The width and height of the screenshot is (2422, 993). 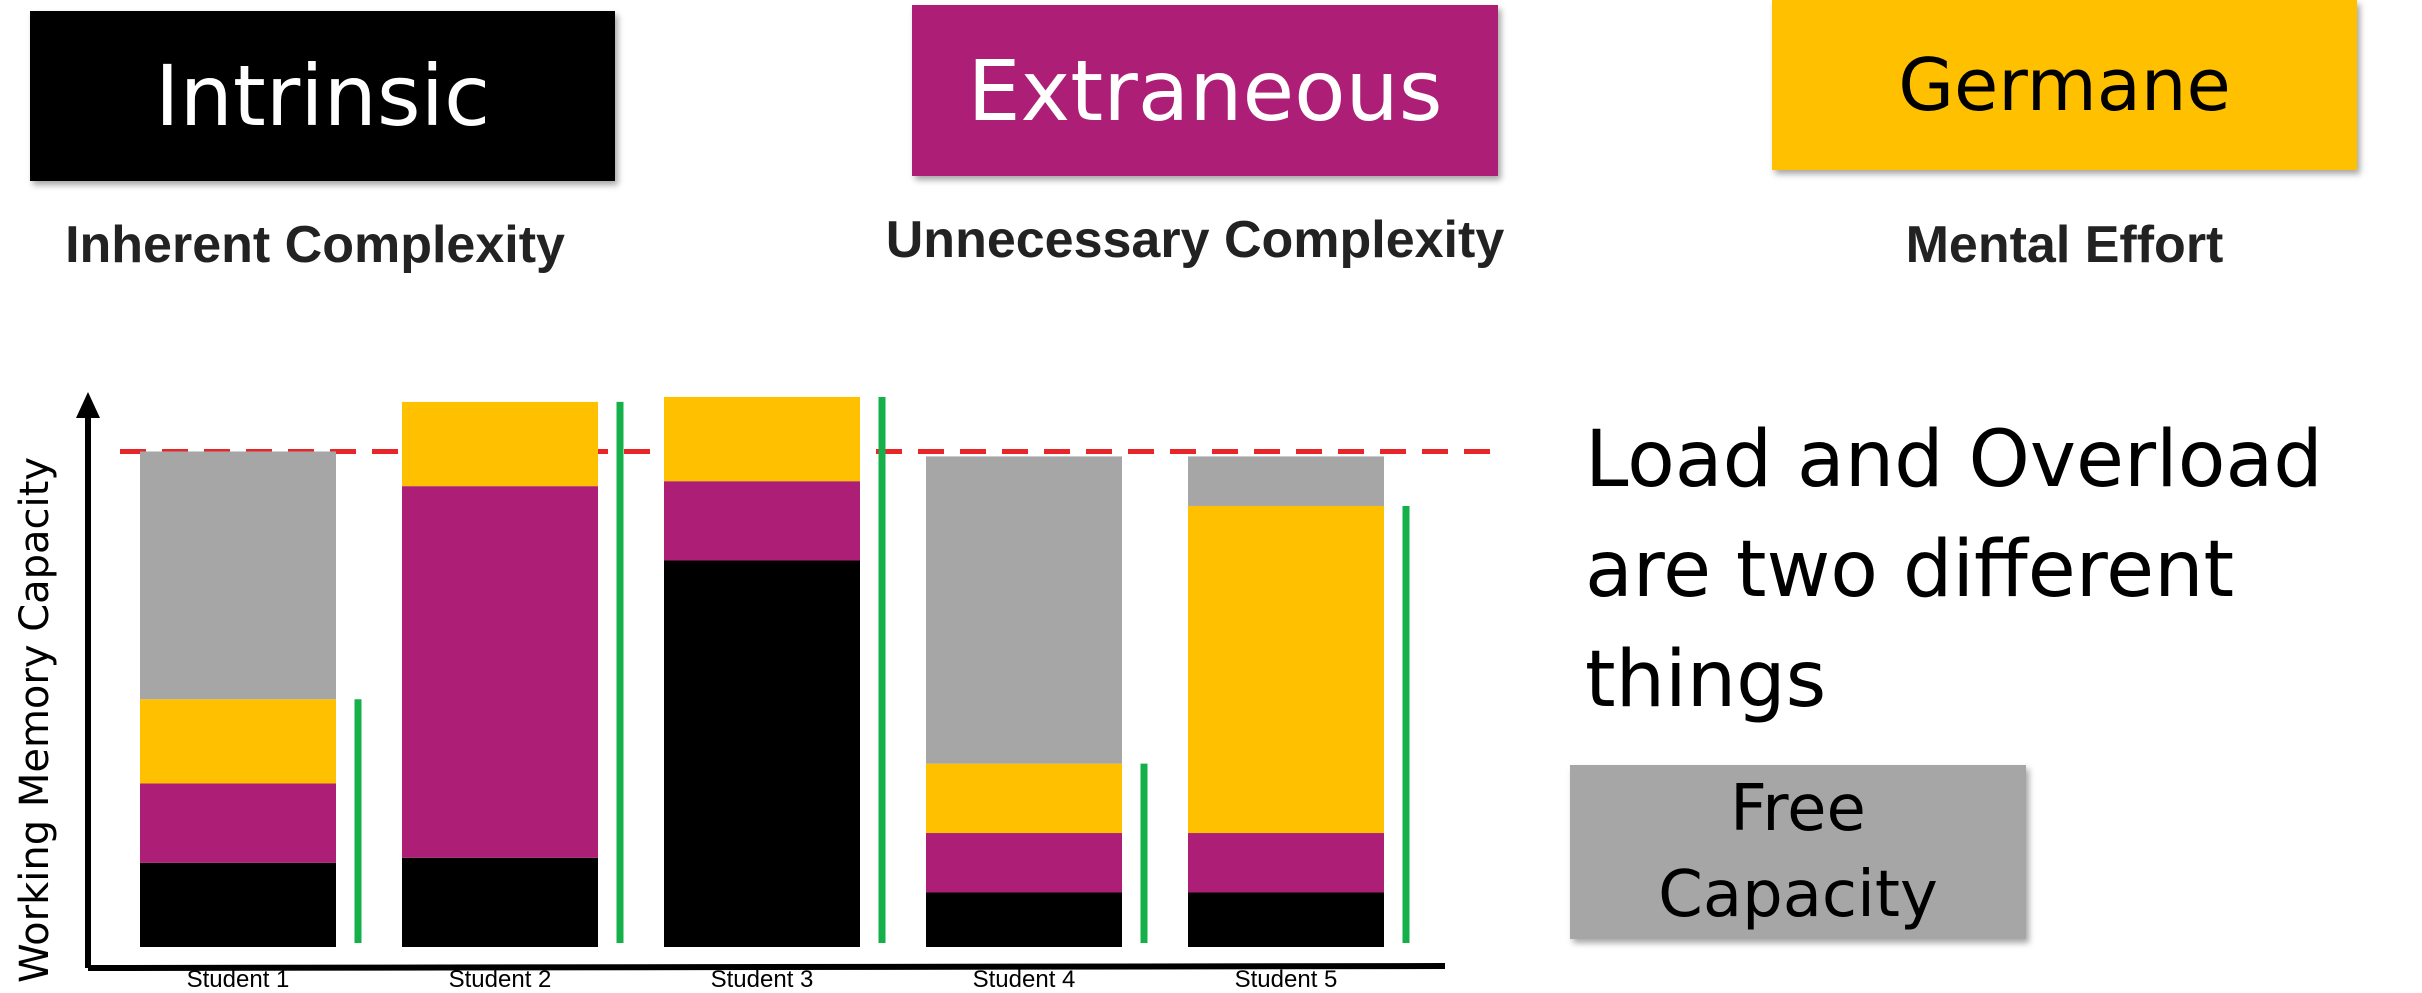 What do you see at coordinates (315, 245) in the screenshot?
I see `intrinsic-caption: Inherent Complexity` at bounding box center [315, 245].